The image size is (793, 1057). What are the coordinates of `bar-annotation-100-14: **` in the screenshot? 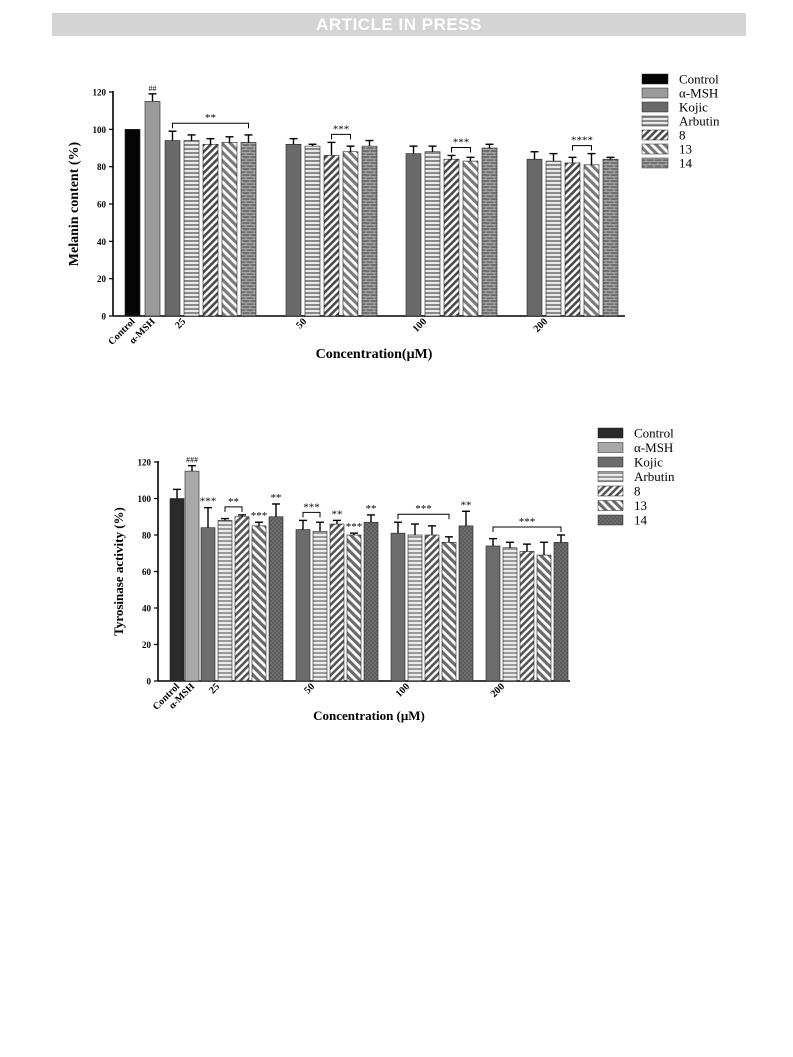 It's located at (466, 505).